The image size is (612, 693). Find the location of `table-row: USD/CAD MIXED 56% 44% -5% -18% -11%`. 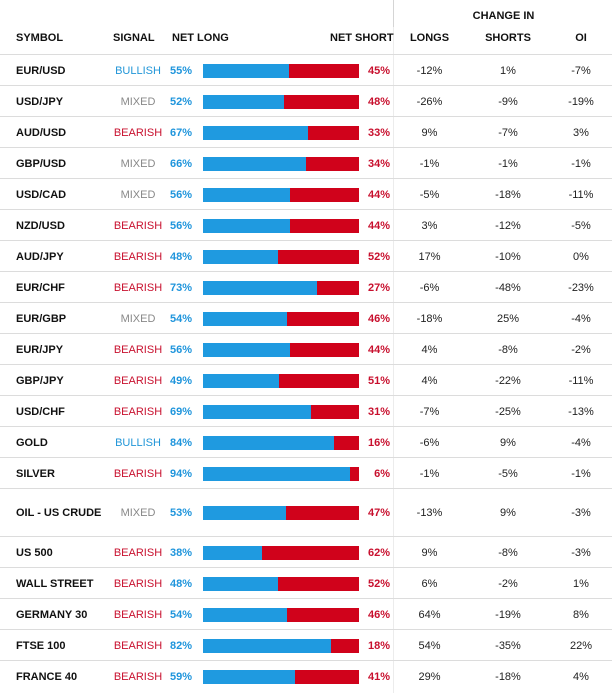

table-row: USD/CAD MIXED 56% 44% -5% -18% -11% is located at coordinates (306, 194).